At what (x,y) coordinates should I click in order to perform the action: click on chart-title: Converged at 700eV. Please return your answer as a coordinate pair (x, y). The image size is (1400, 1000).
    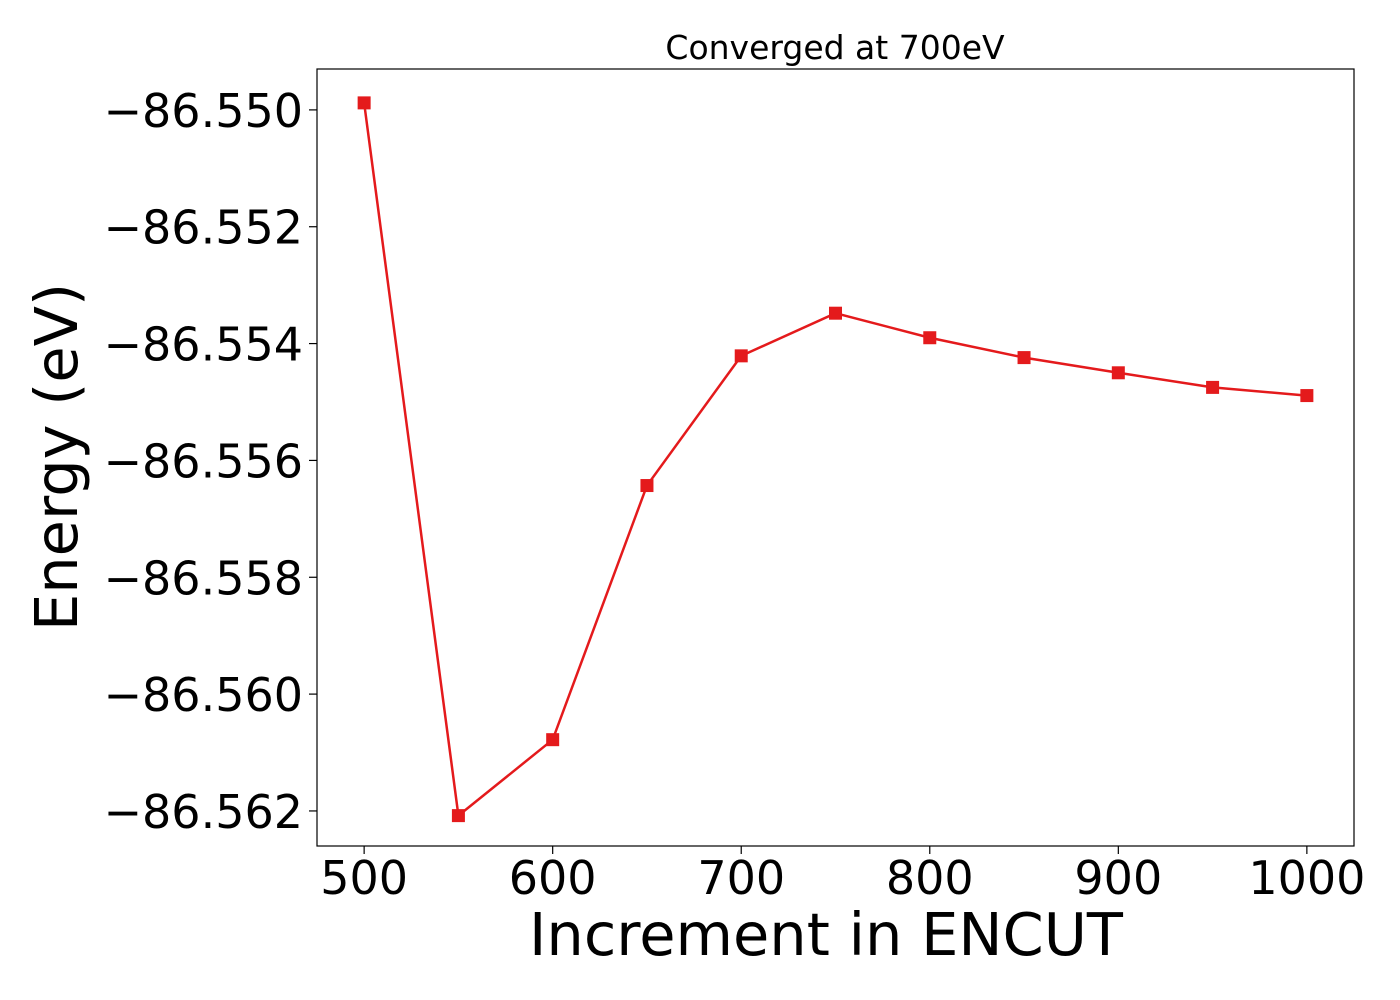
    Looking at the image, I should click on (835, 47).